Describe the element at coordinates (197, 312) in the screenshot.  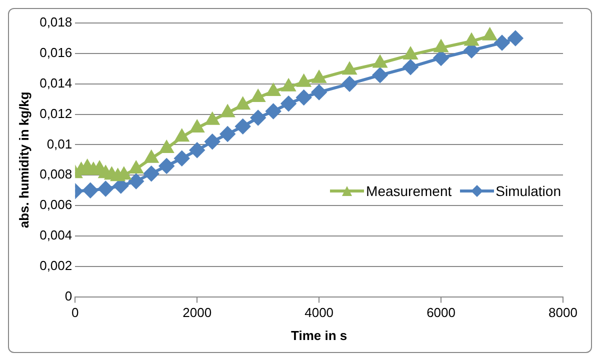
I see `x-tick-label: 2000` at that location.